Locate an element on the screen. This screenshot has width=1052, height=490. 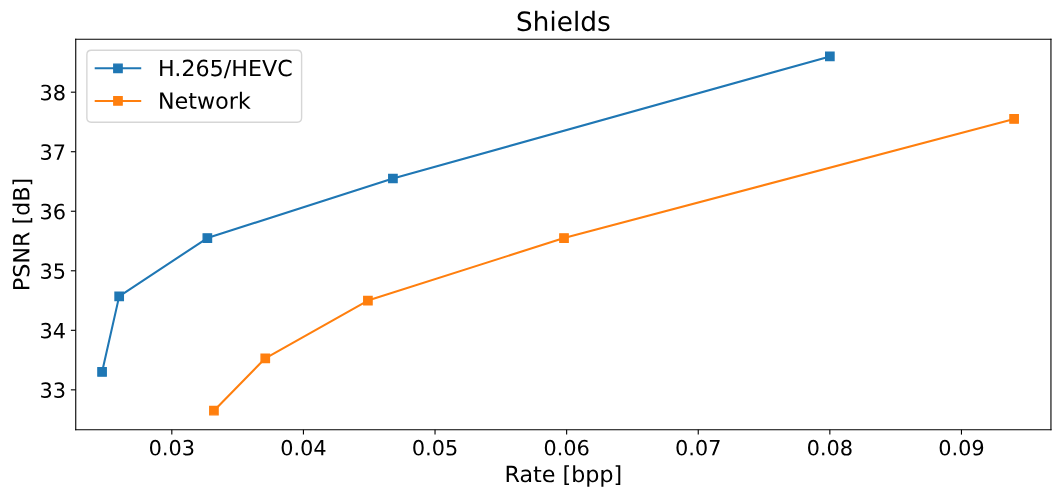
y-tick-label: 36 is located at coordinates (53, 211).